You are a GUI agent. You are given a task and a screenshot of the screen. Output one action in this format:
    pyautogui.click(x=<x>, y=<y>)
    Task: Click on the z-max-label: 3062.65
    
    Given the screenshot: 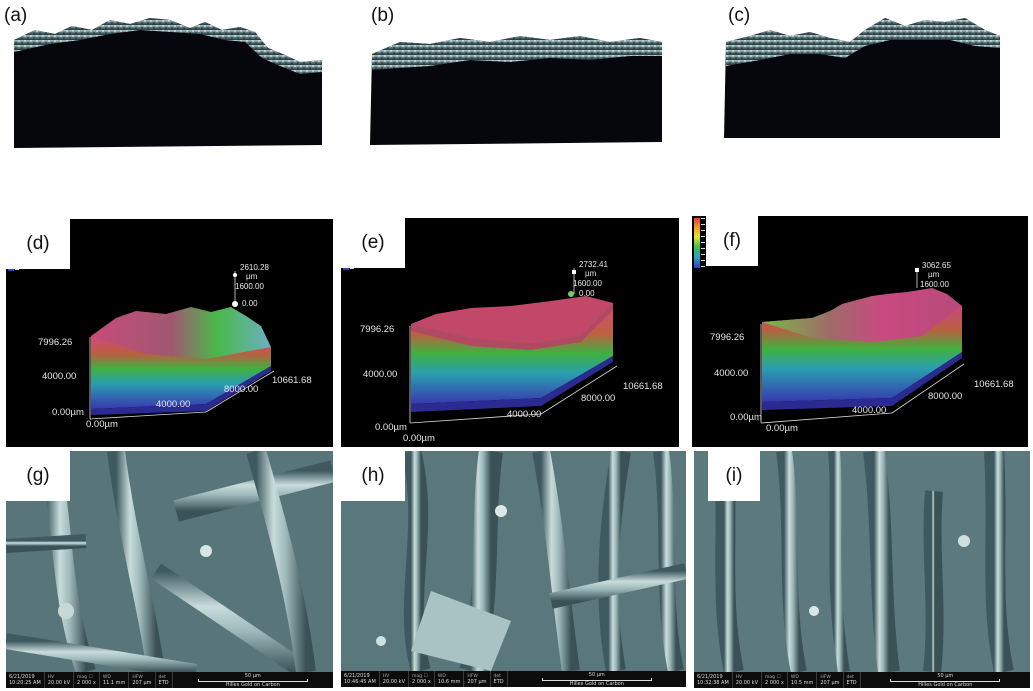 What is the action you would take?
    pyautogui.click(x=936, y=265)
    